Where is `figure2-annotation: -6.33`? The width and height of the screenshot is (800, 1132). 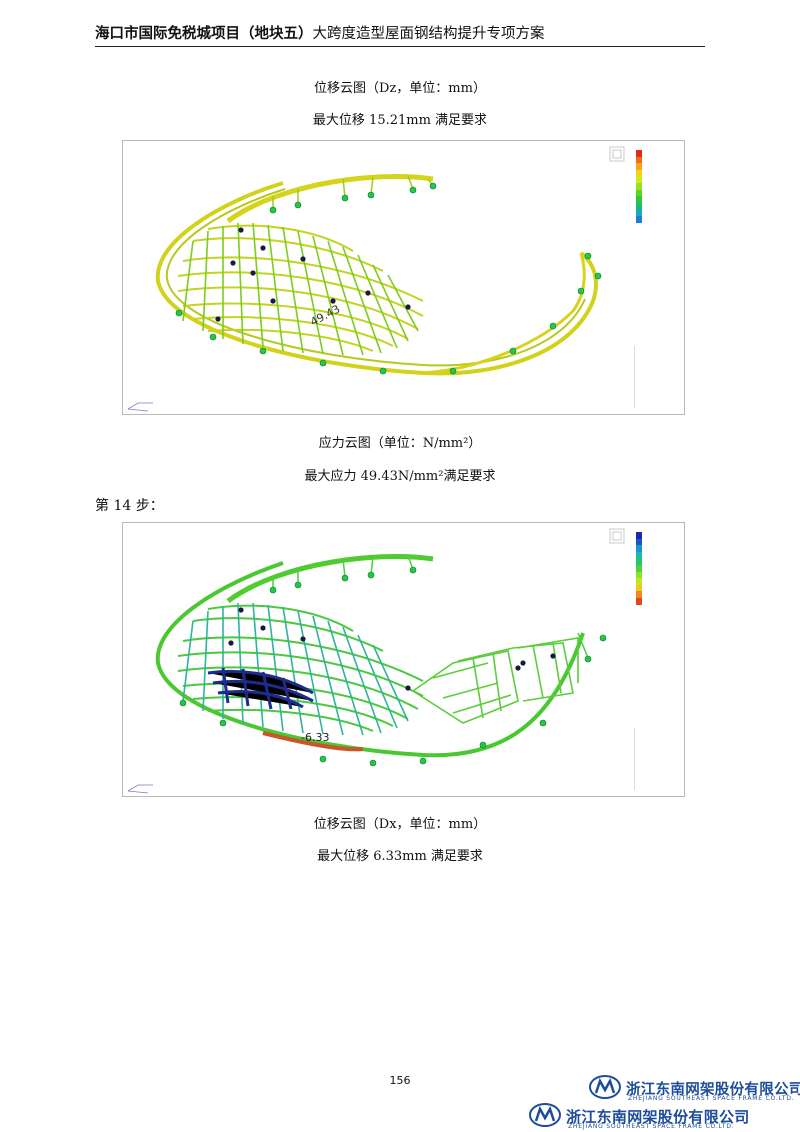 figure2-annotation: -6.33 is located at coordinates (315, 737).